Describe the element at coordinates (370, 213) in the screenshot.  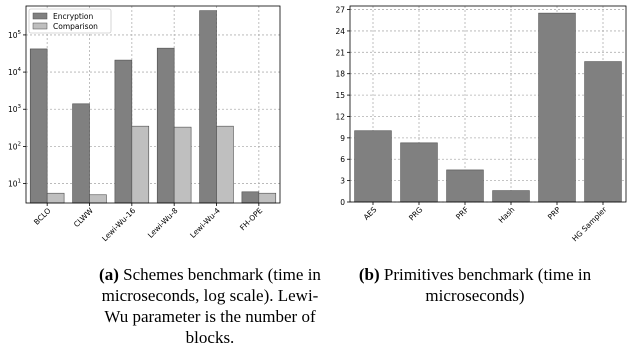
I see `x-tick-label: AES` at that location.